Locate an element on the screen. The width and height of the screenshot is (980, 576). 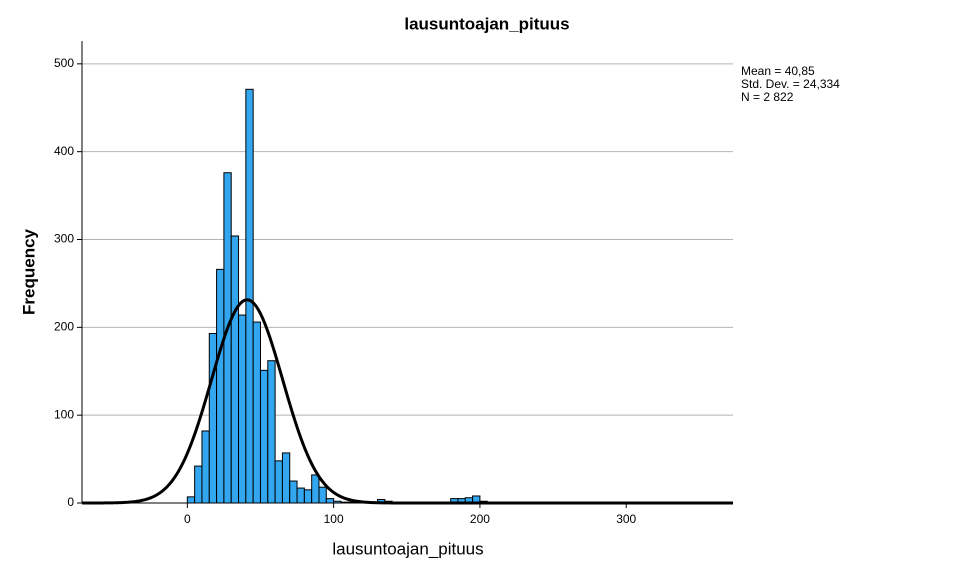
chart-title: lausuntoajan_pituus is located at coordinates (486, 23).